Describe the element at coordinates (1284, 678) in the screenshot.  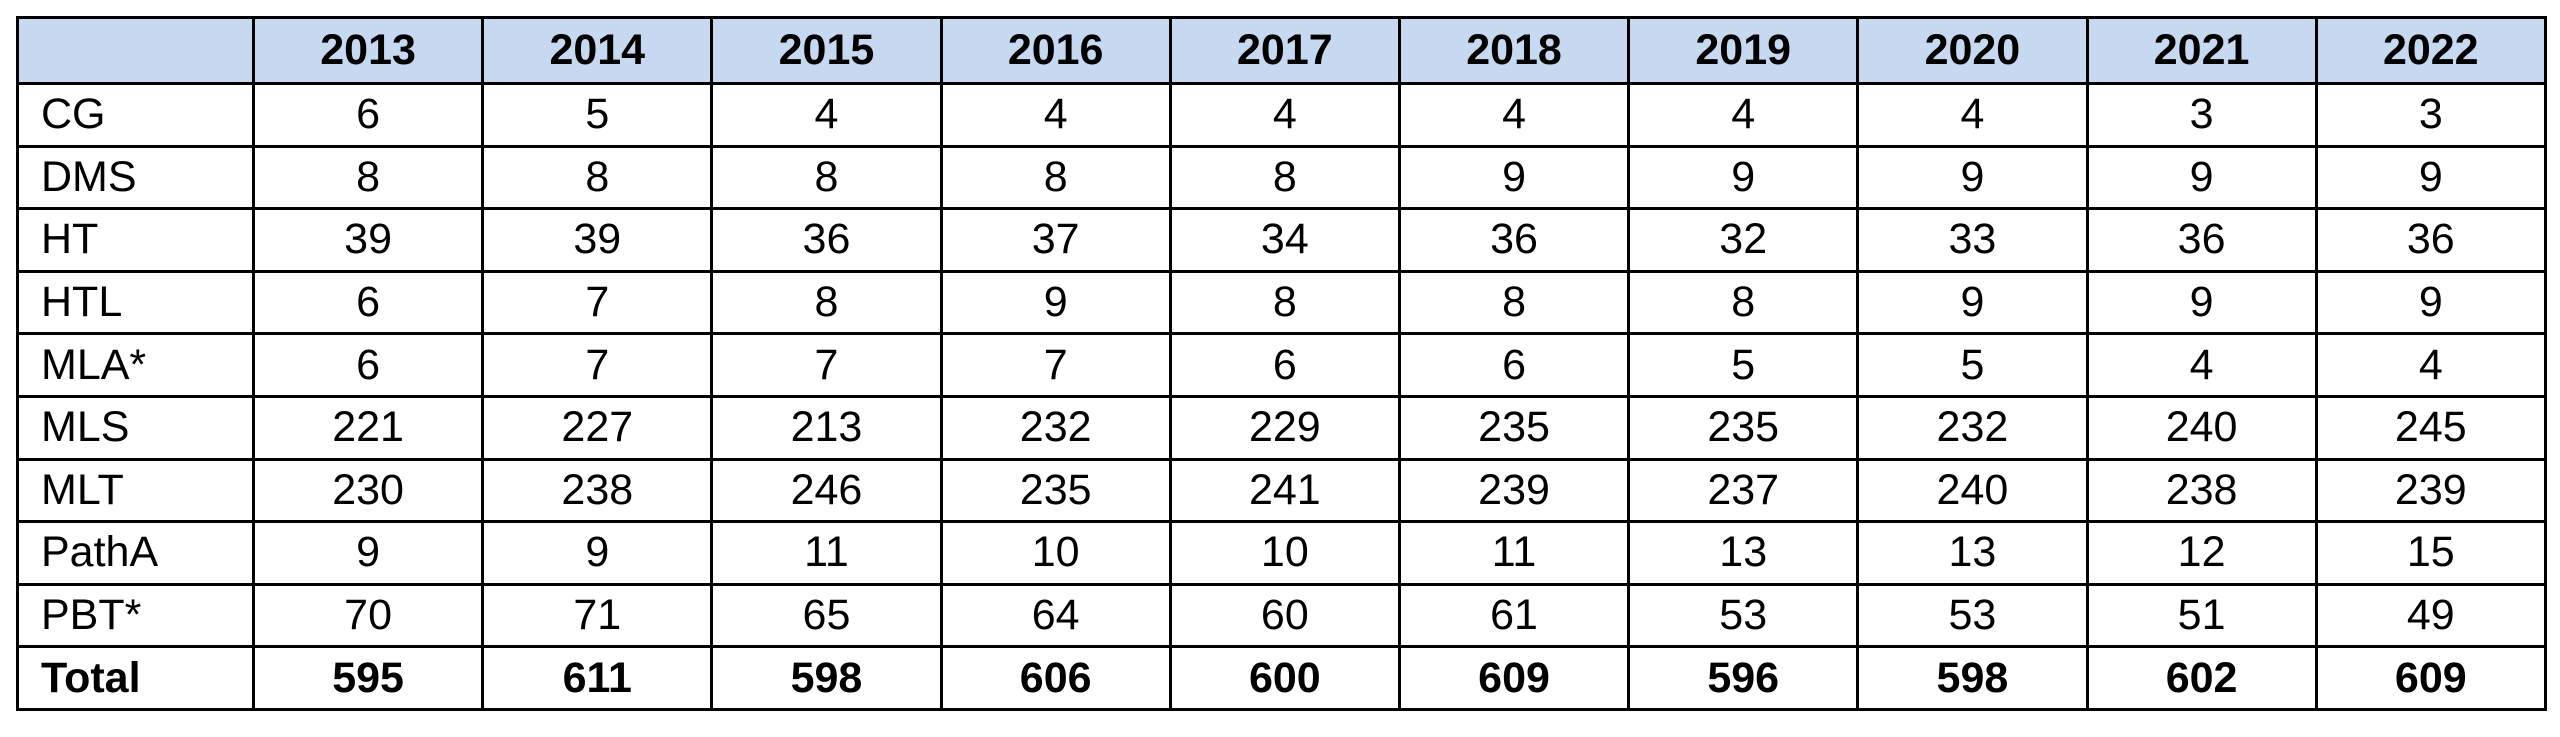
I see `total-value-cell: 600` at that location.